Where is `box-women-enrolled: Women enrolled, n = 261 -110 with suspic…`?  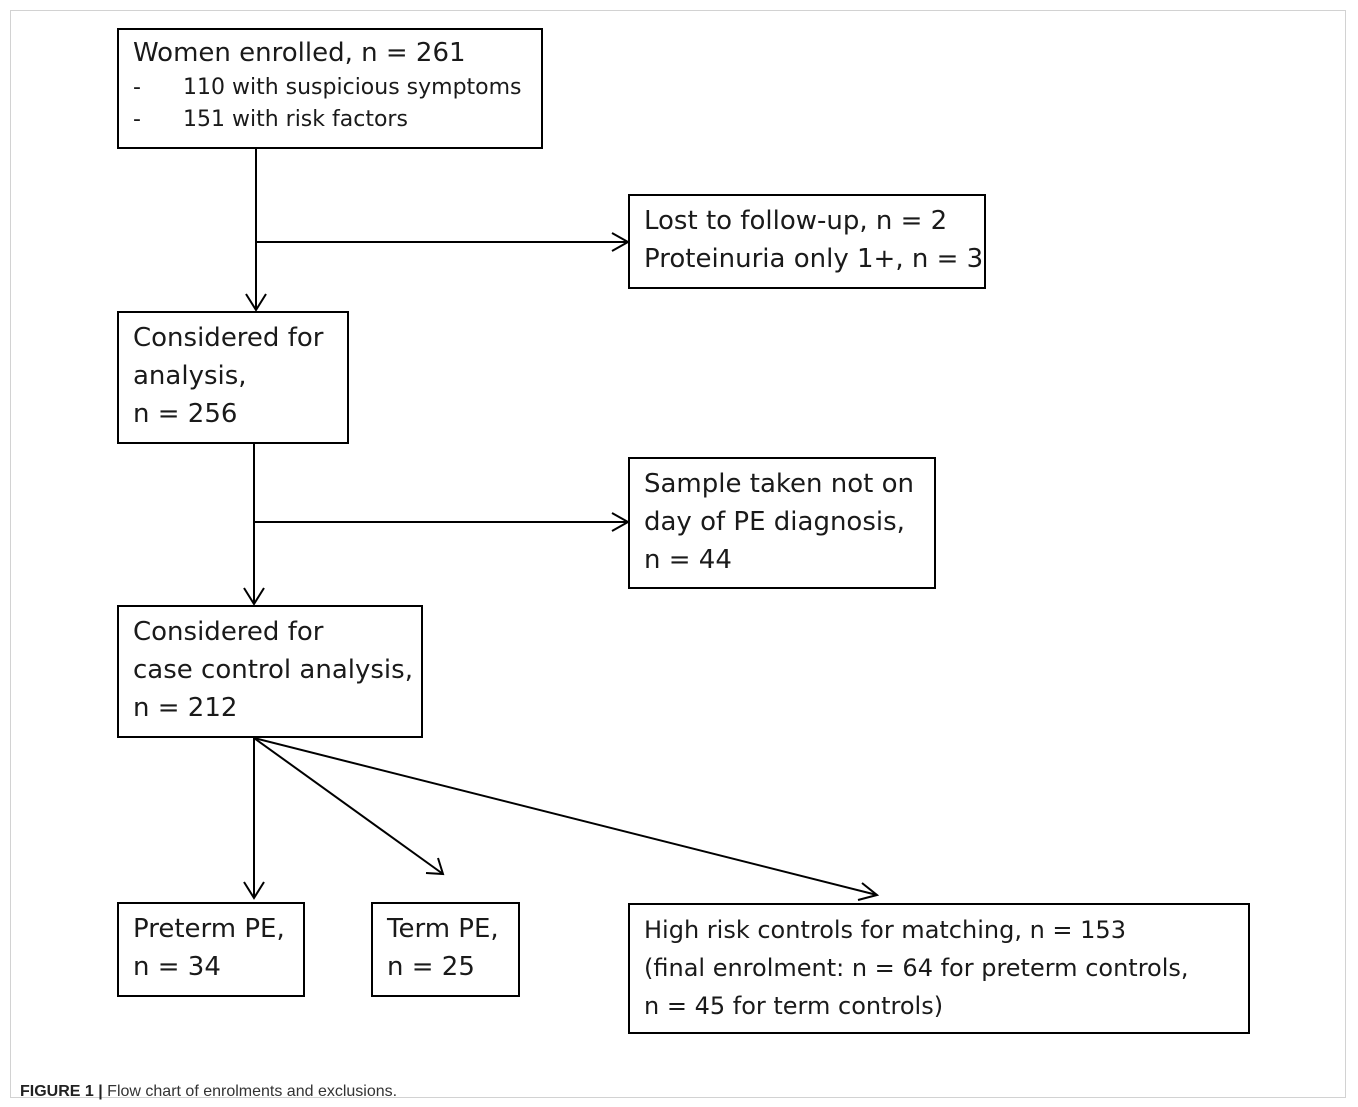
box-women-enrolled: Women enrolled, n = 261 -110 with suspic… is located at coordinates (330, 88).